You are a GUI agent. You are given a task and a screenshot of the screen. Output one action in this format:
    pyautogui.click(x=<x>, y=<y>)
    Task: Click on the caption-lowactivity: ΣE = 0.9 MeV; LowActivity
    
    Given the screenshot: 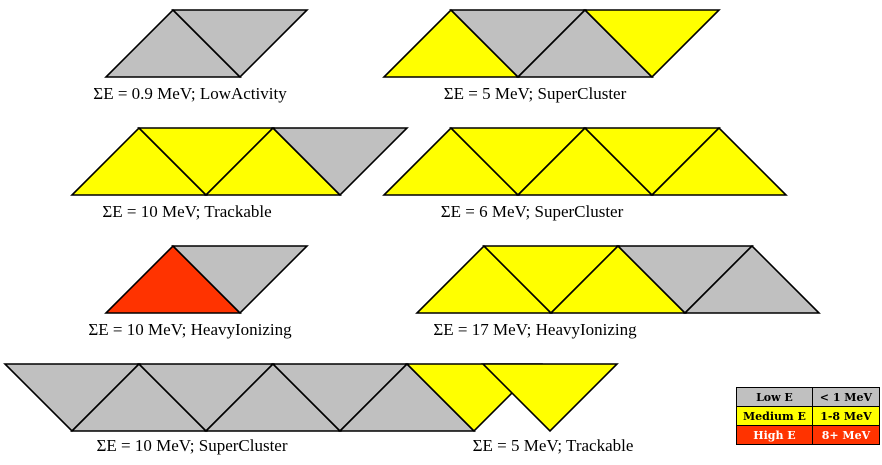 What is the action you would take?
    pyautogui.click(x=190, y=93)
    